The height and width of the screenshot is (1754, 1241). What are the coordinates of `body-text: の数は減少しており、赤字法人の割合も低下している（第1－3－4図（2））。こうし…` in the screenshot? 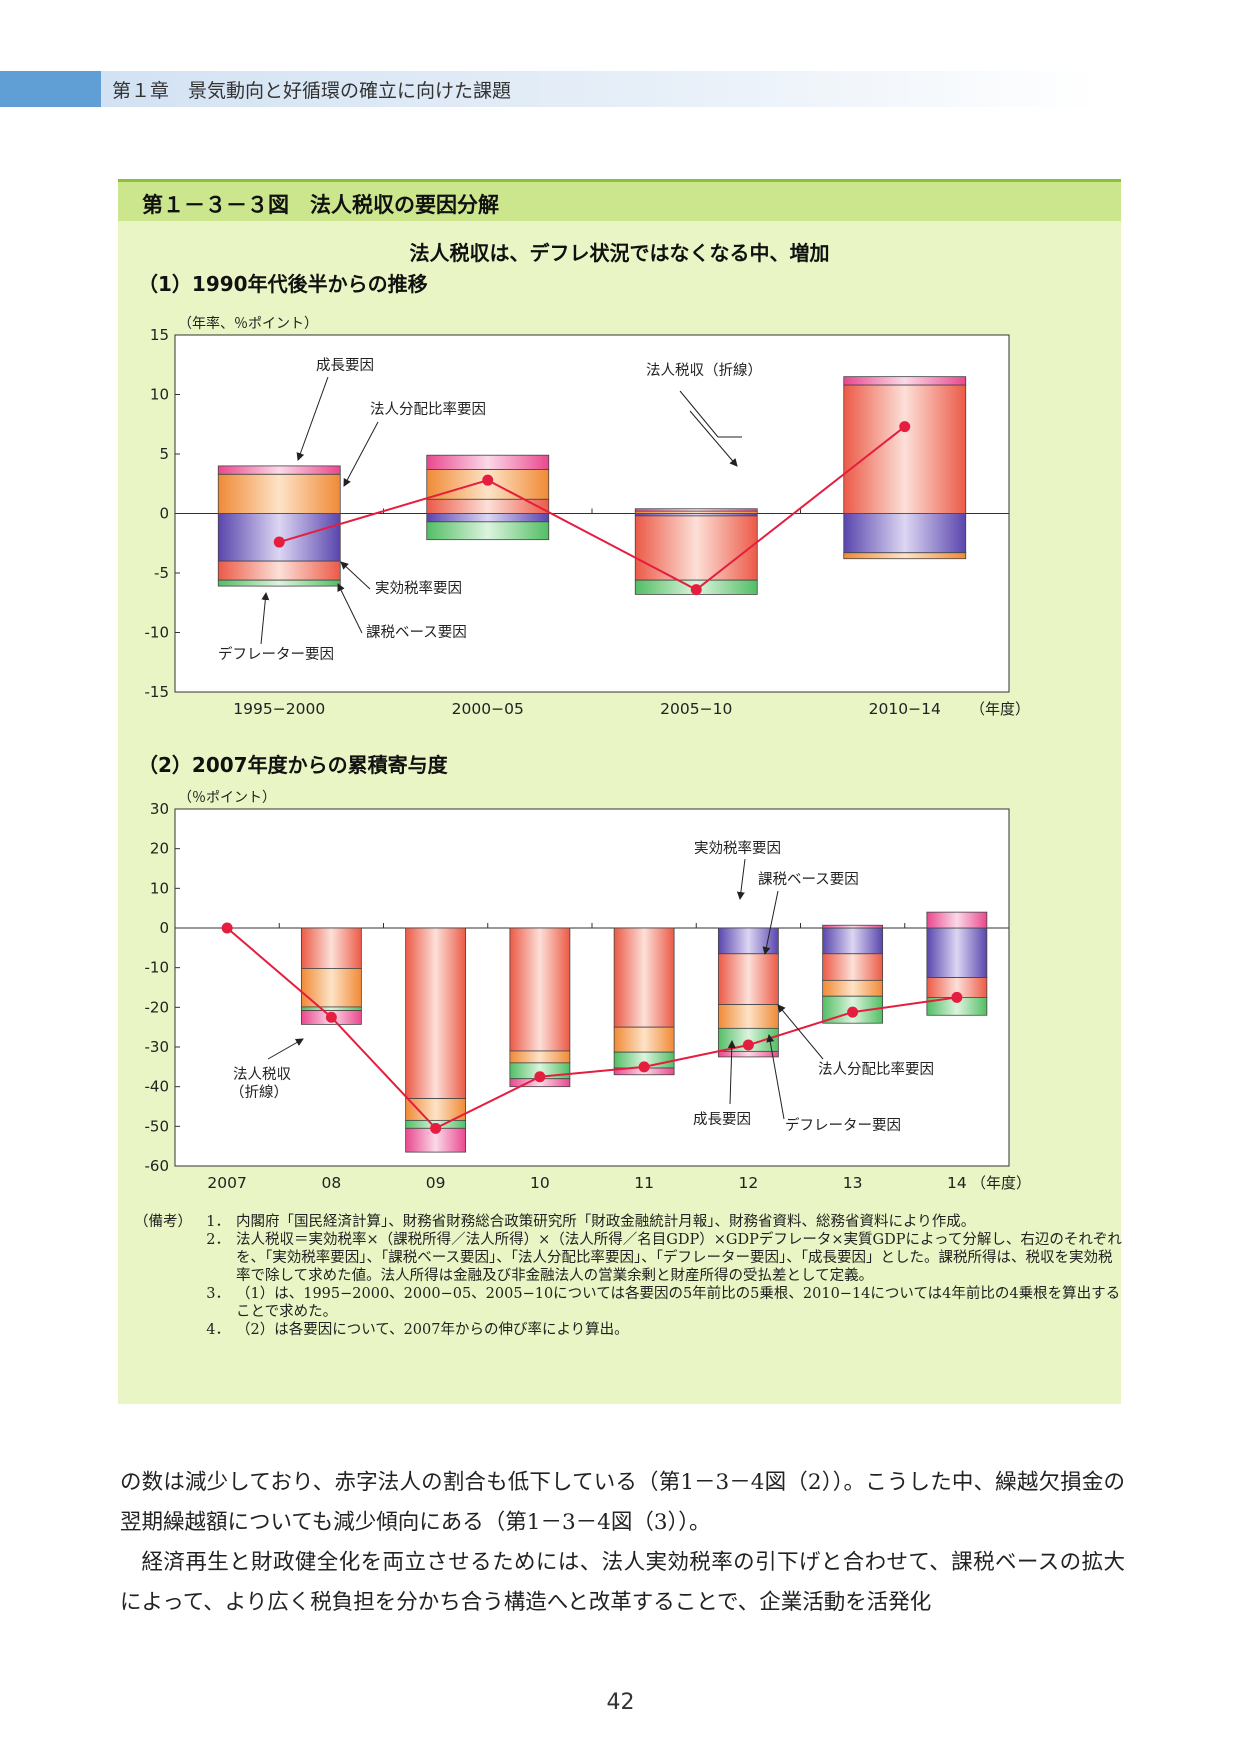 It's located at (622, 1543).